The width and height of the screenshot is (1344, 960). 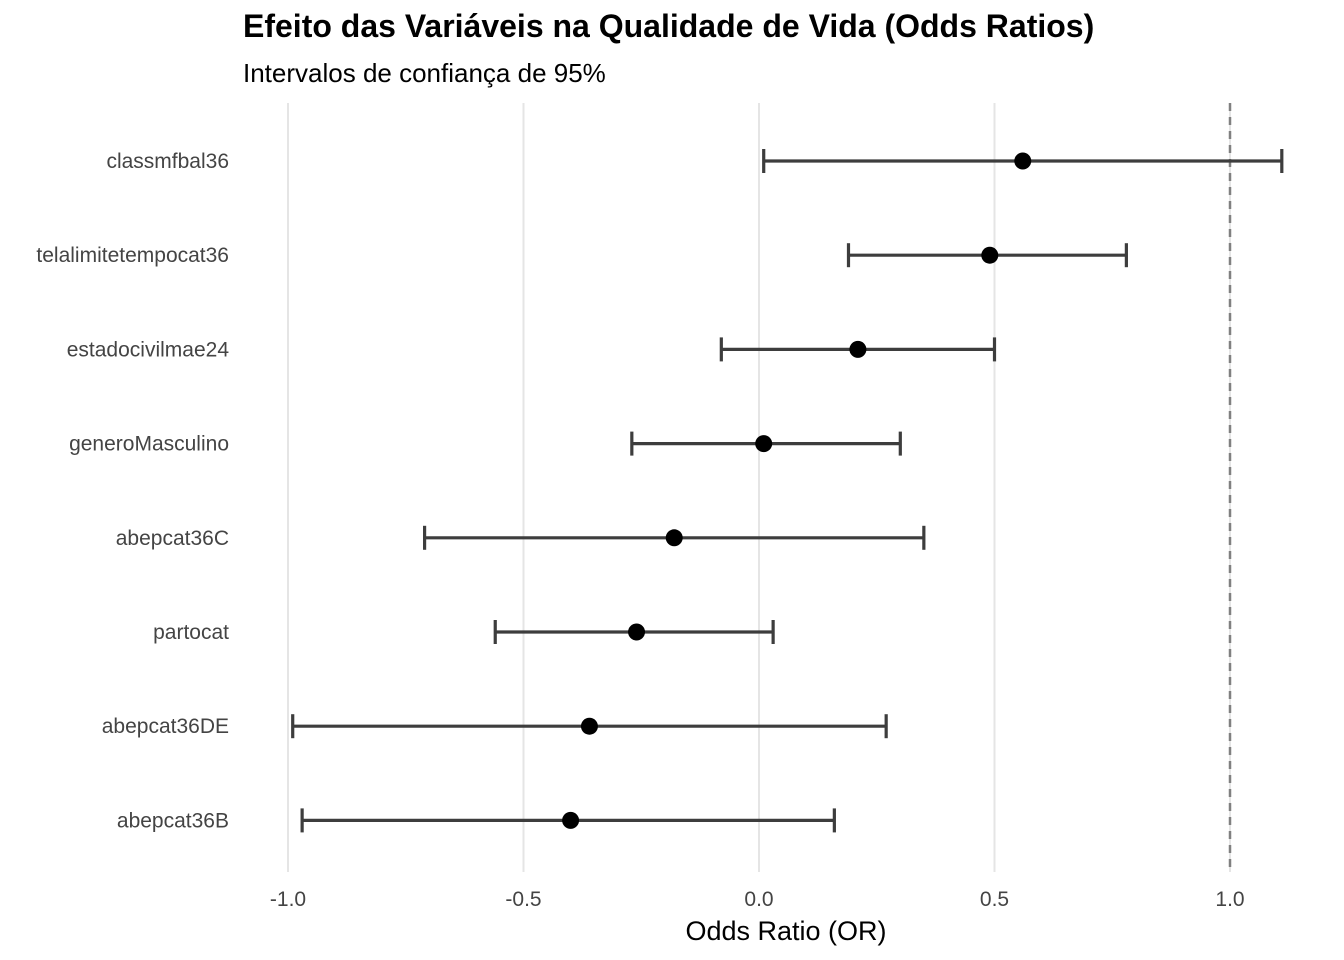 I want to click on x-tick-label: -1.0, so click(x=288, y=899).